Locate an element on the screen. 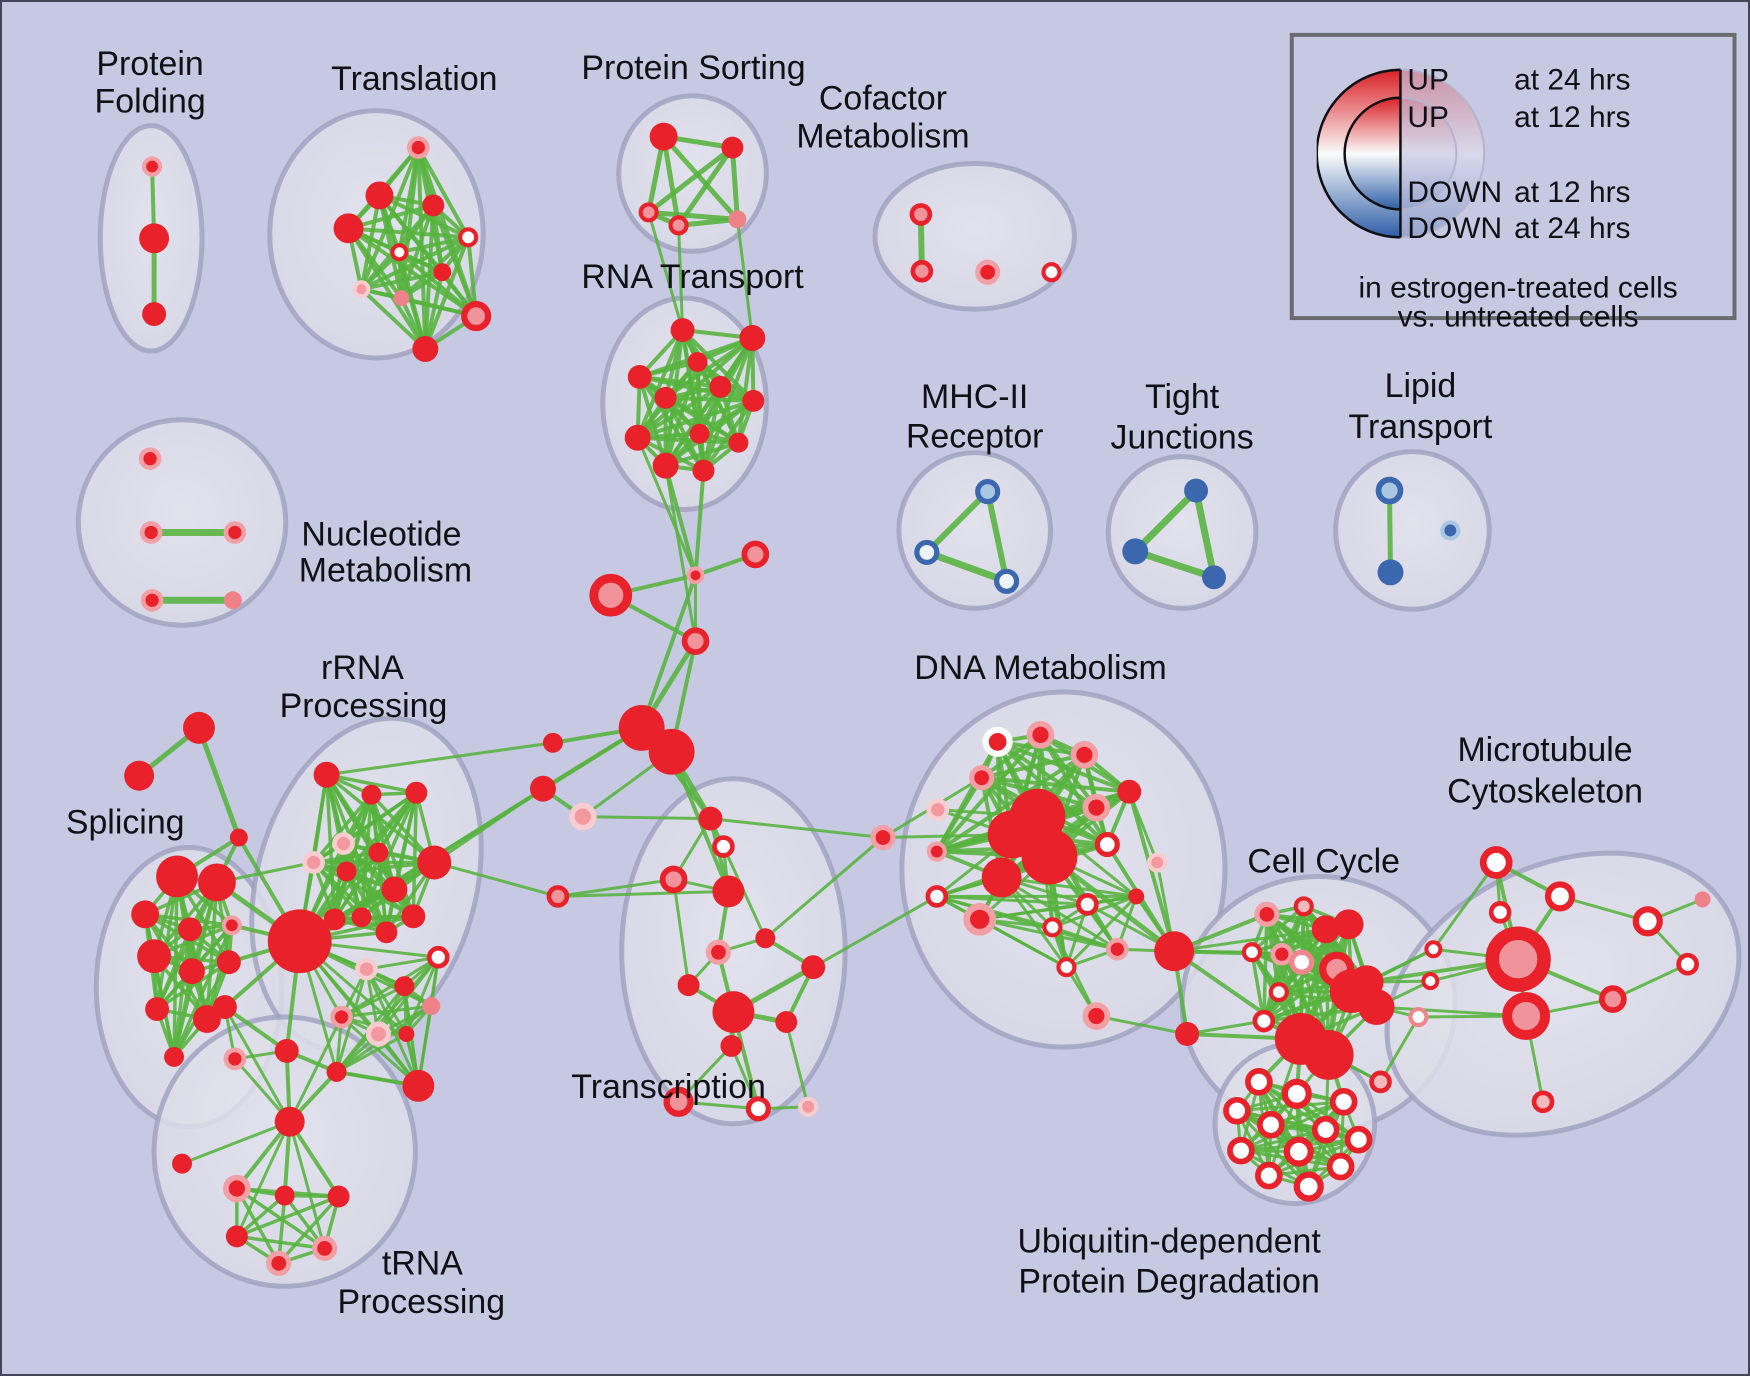  cluster-label-transcription: Transcription is located at coordinates (668, 1087).